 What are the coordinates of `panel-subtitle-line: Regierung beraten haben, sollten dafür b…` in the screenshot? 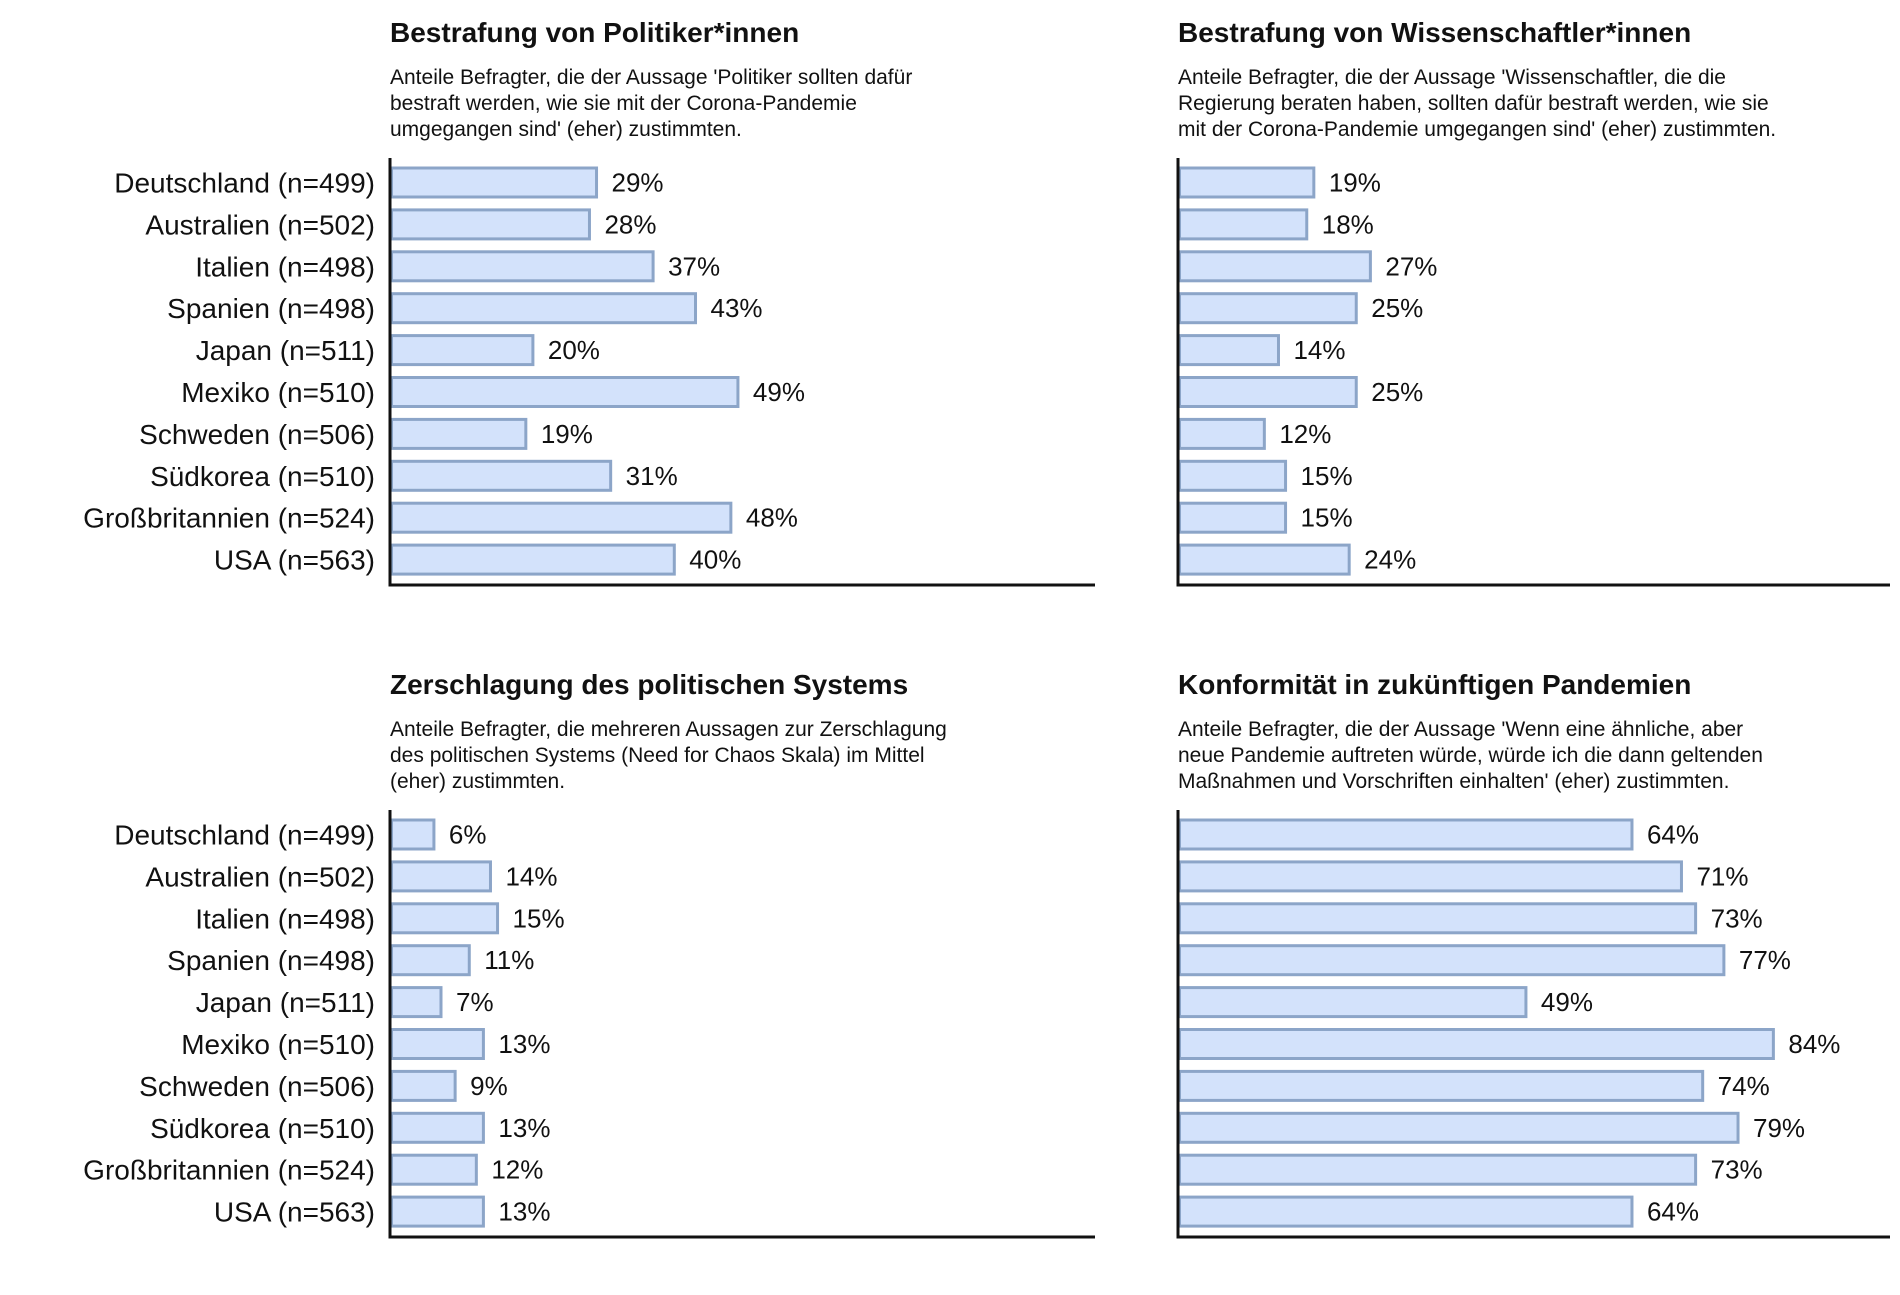 It's located at (1473, 103).